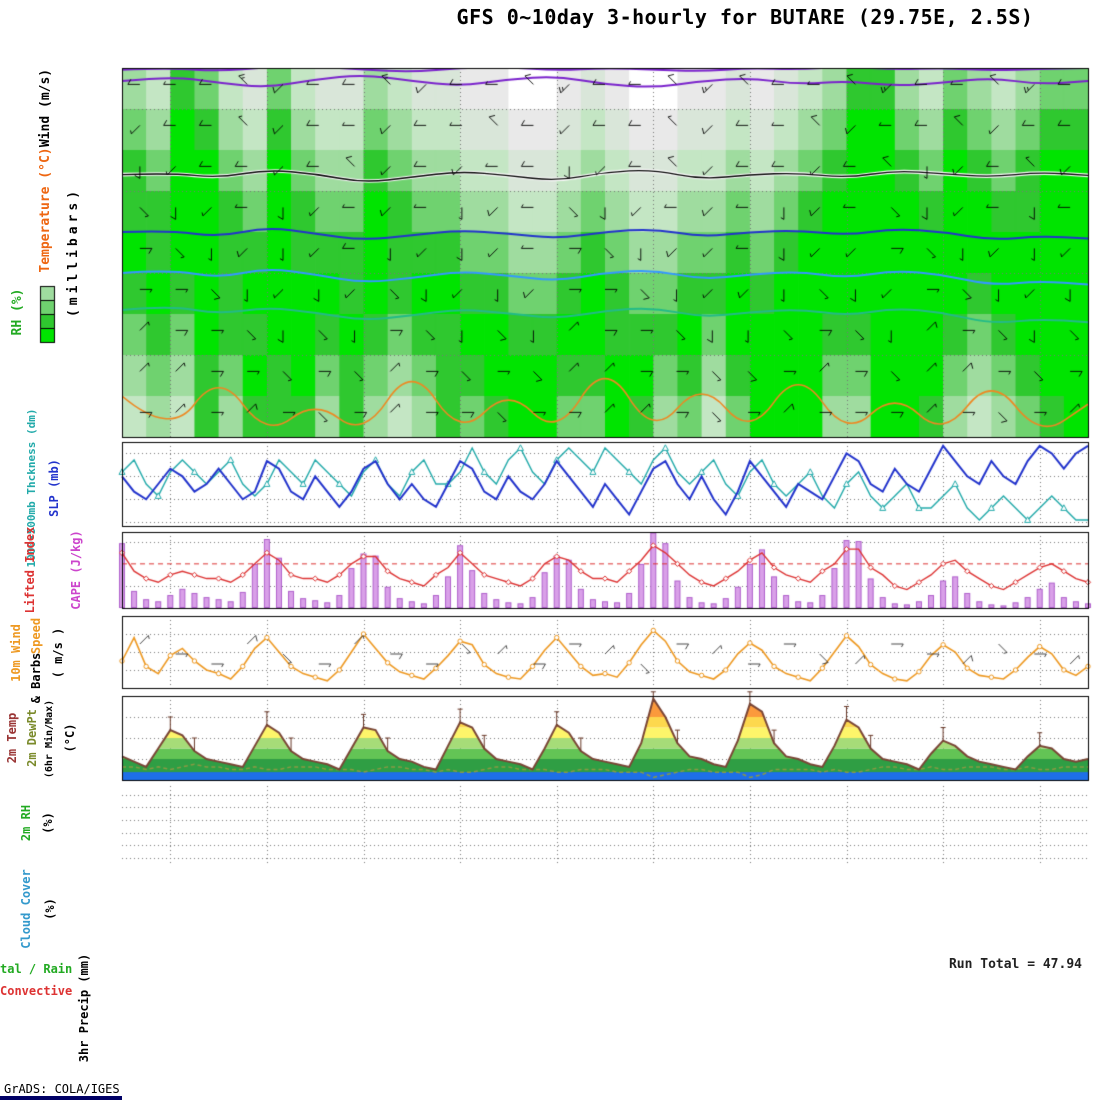  I want to click on axis-label-cloud-cover: Cloud Cover, so click(26, 909).